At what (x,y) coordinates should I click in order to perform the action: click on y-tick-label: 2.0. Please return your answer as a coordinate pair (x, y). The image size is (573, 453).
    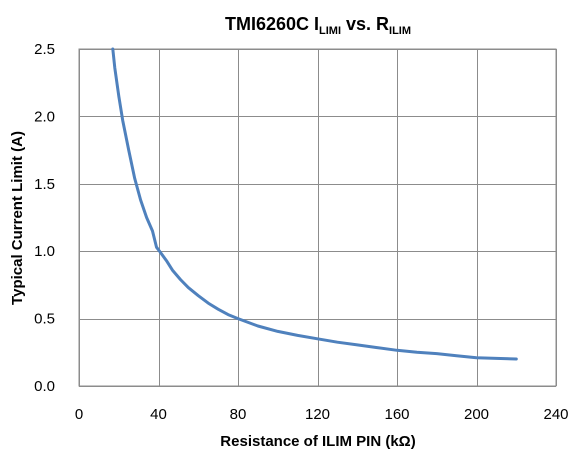
    Looking at the image, I should click on (44, 116).